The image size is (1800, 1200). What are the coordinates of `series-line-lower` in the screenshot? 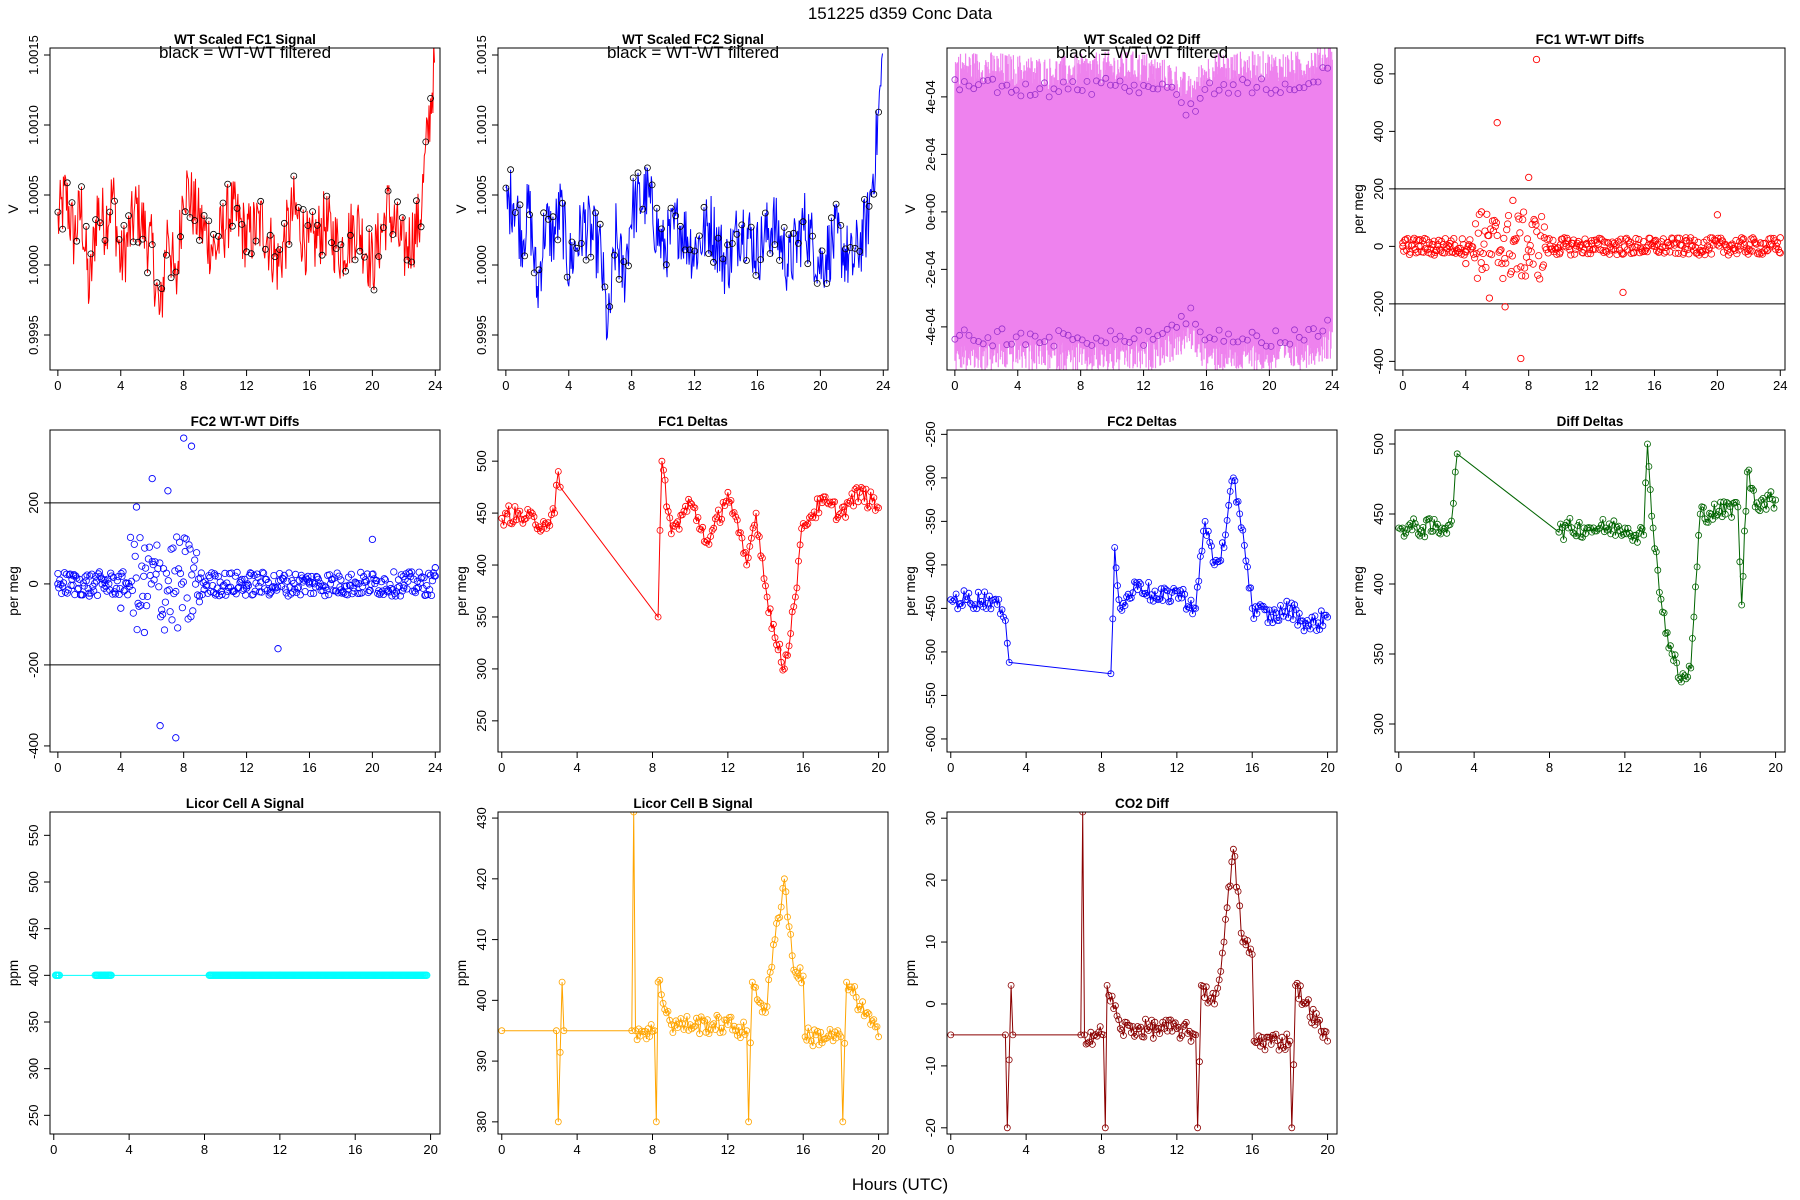 It's located at (1143, 328).